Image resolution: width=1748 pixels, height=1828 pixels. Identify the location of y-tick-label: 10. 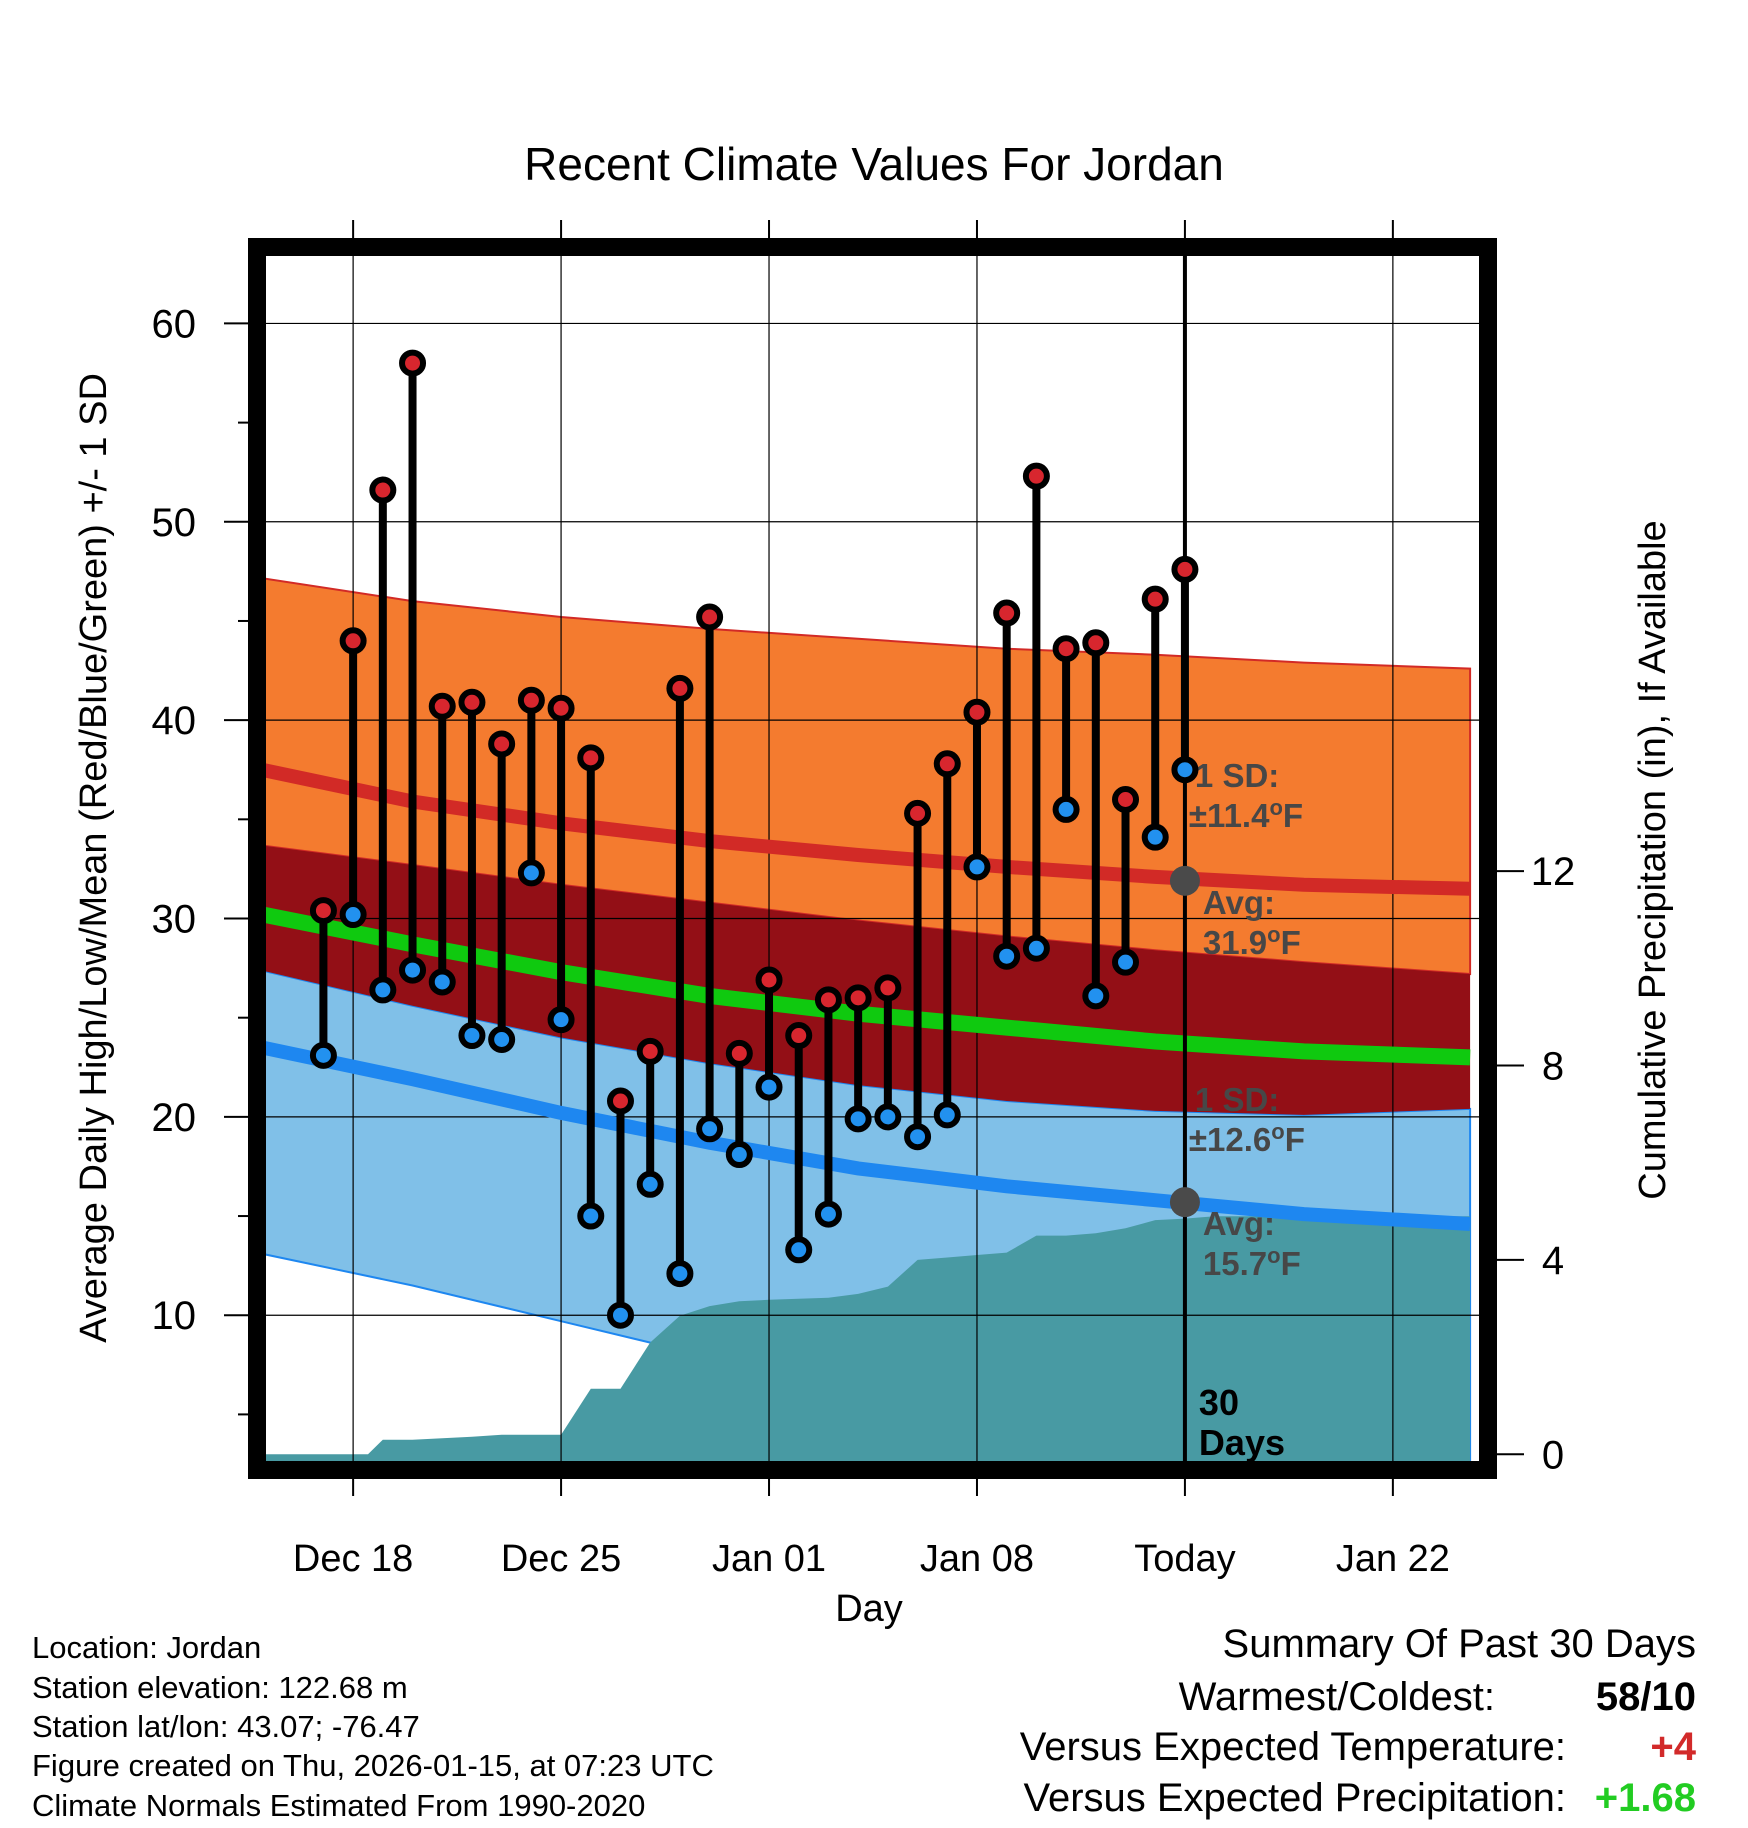
(174, 1316).